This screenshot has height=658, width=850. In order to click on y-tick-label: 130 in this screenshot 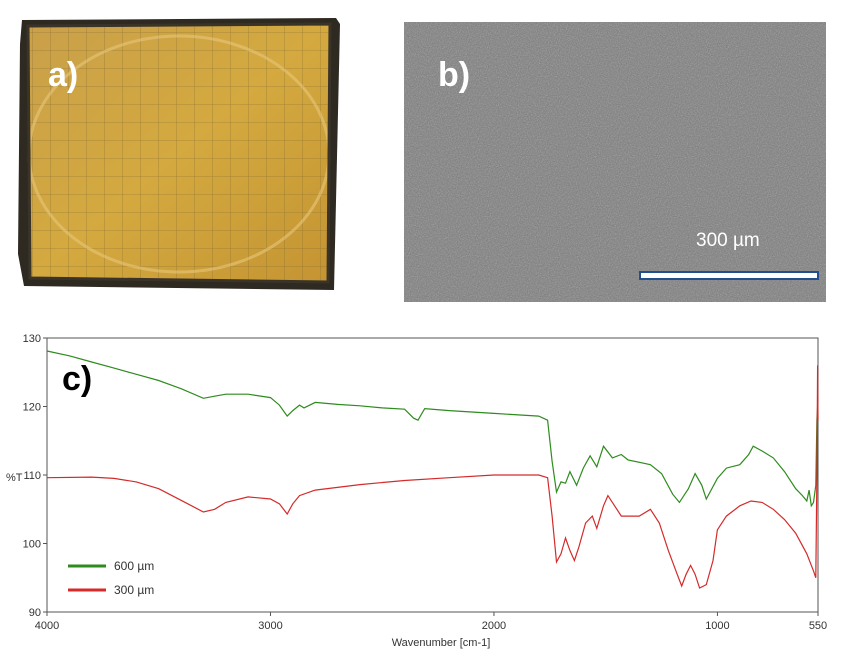, I will do `click(32, 339)`.